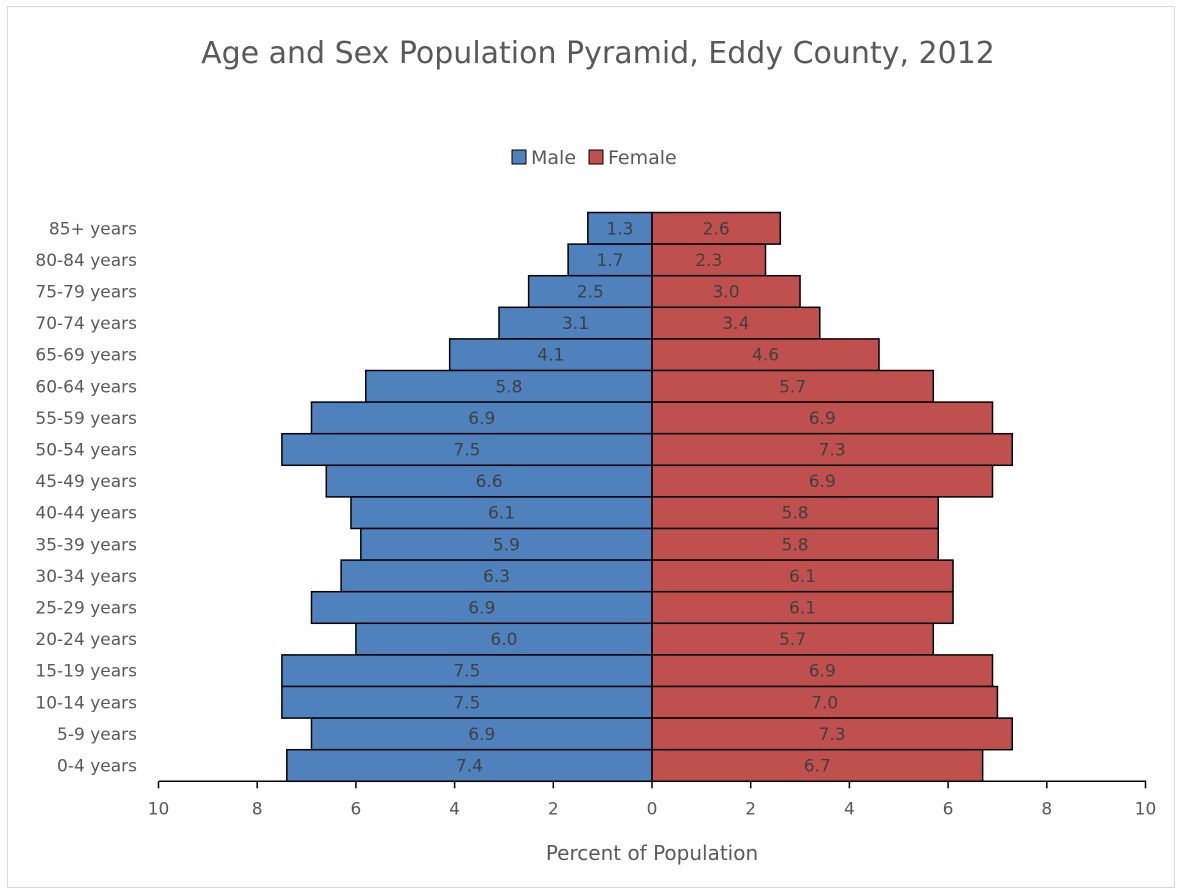  I want to click on data-label-female-17: 6.7, so click(817, 767).